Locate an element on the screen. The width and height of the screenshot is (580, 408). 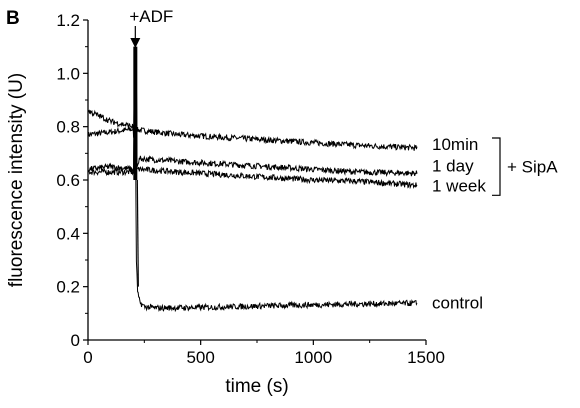
y-tick-label: 0 is located at coordinates (75, 340).